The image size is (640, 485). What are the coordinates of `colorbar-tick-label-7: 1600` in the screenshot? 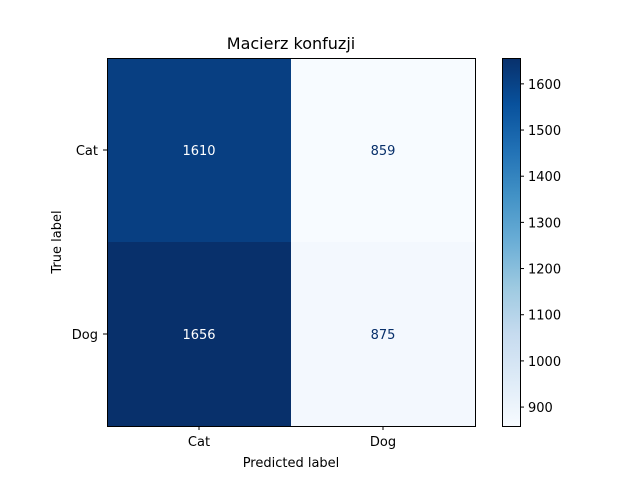 It's located at (544, 85).